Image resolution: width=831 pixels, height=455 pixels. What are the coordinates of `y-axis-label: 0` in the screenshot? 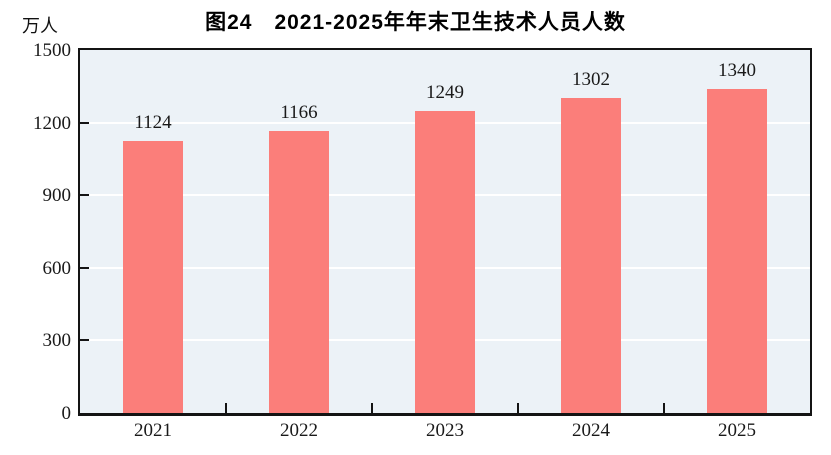 It's located at (66, 413).